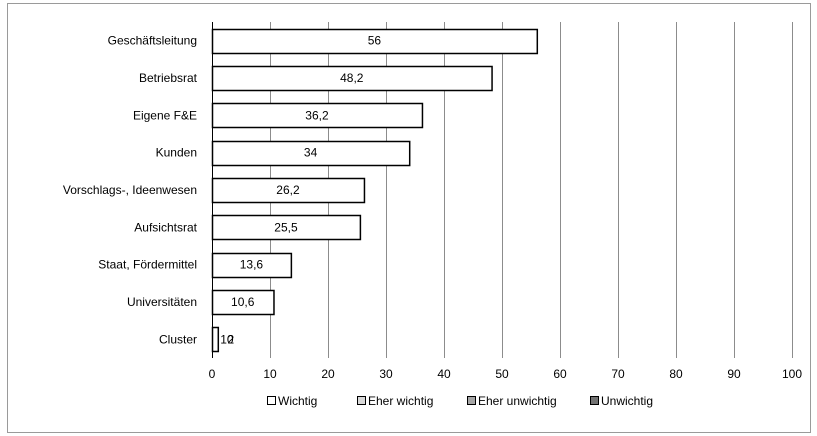 This screenshot has height=436, width=817. Describe the element at coordinates (168, 78) in the screenshot. I see `category-label-betriebsrat: Betriebsrat` at that location.